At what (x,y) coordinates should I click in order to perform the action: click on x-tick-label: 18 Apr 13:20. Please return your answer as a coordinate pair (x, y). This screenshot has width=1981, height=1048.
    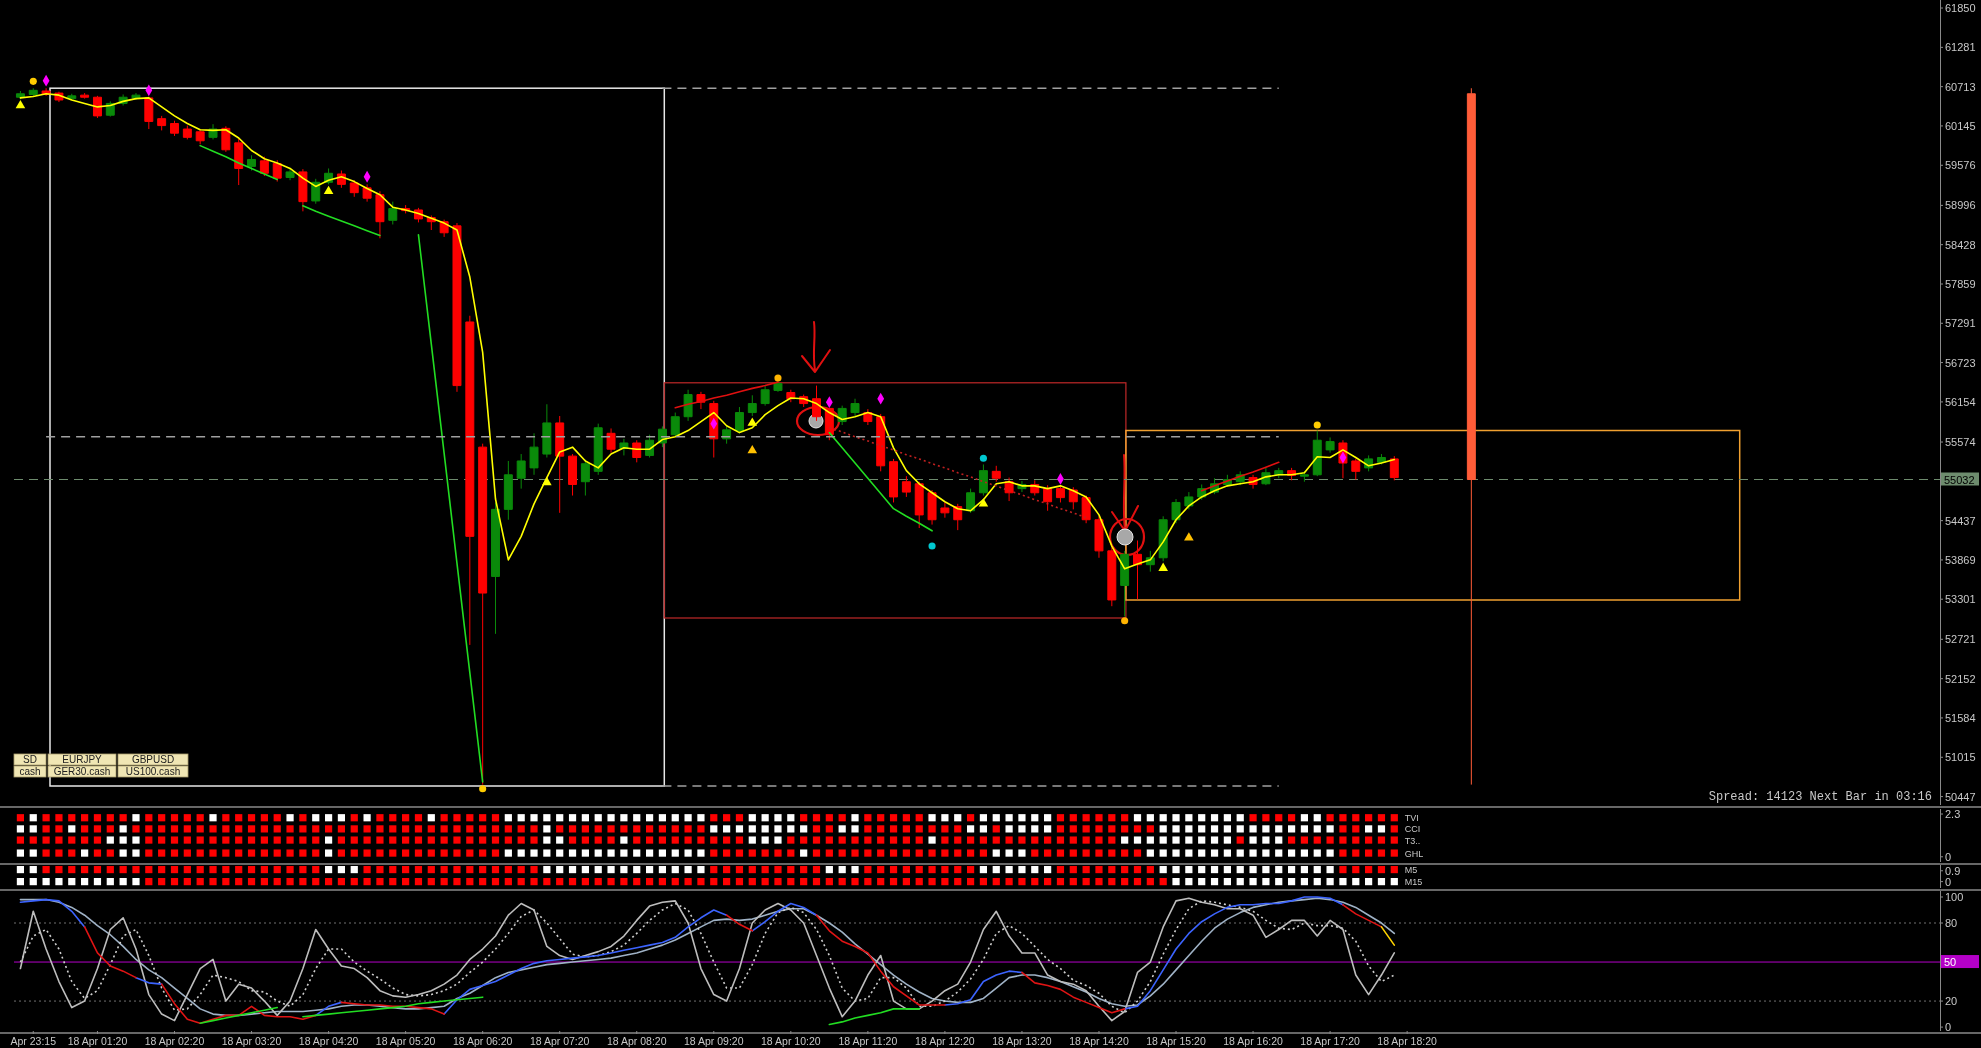
    Looking at the image, I should click on (1022, 1041).